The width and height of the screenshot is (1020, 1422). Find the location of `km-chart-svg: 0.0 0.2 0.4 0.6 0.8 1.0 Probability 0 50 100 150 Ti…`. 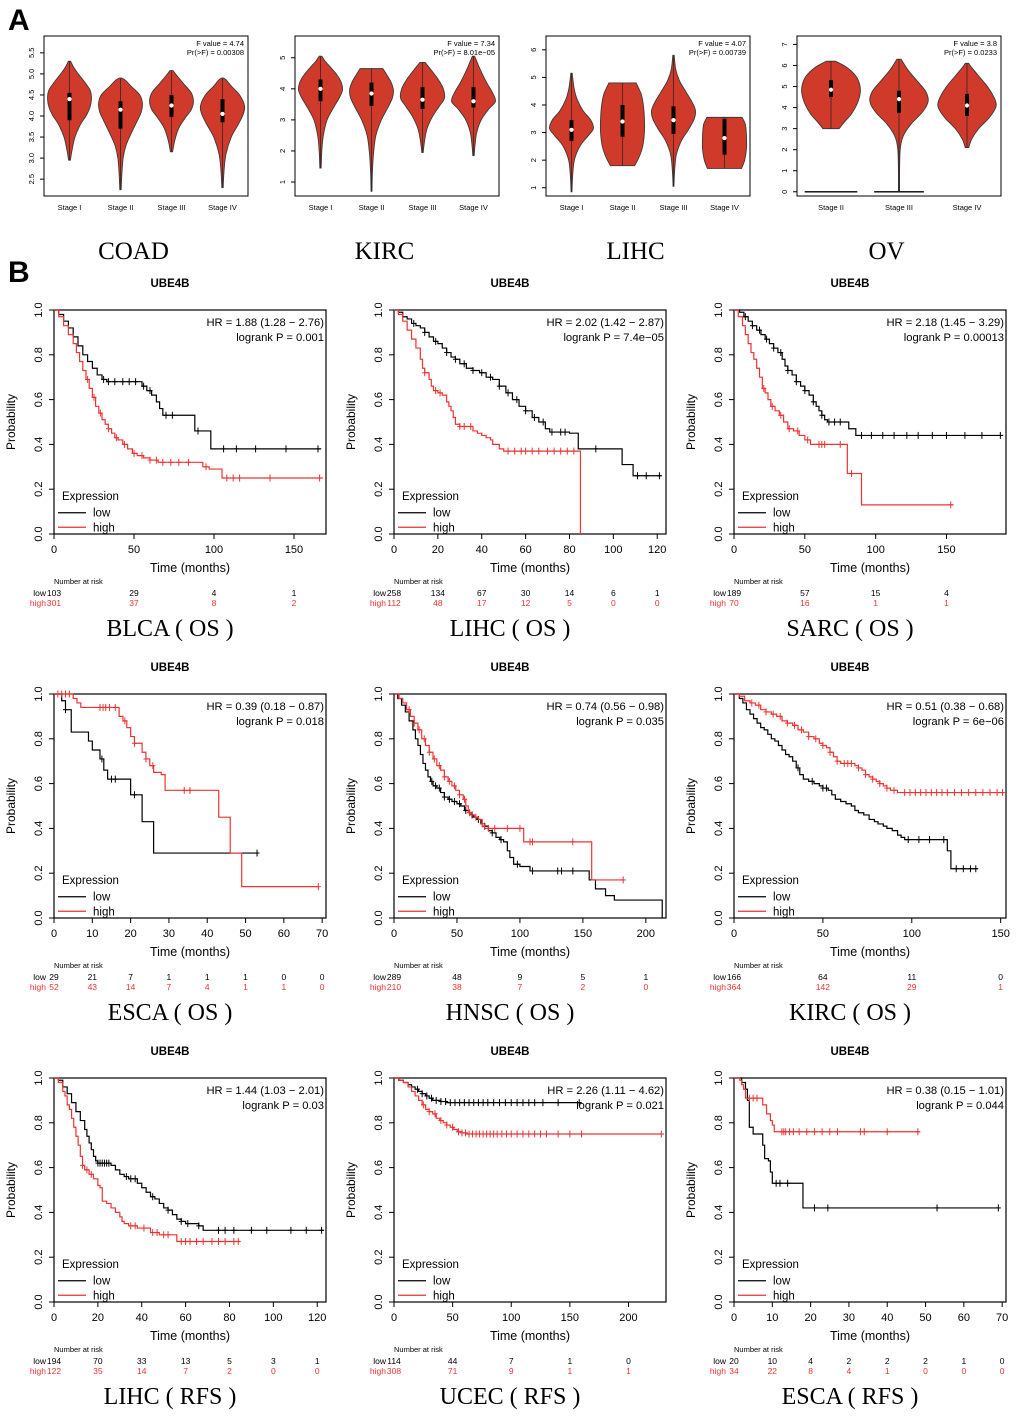

km-chart-svg: 0.0 0.2 0.4 0.6 0.8 1.0 Probability 0 50 100 150 Ti… is located at coordinates (847, 839).